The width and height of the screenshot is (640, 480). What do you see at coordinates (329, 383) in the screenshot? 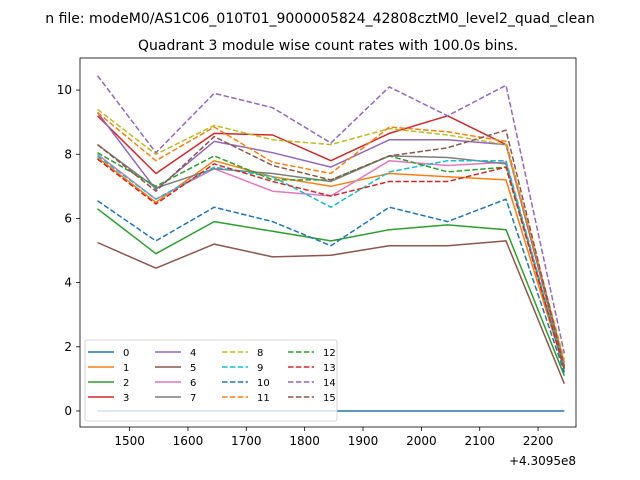
I see `legend-label-14: 14` at bounding box center [329, 383].